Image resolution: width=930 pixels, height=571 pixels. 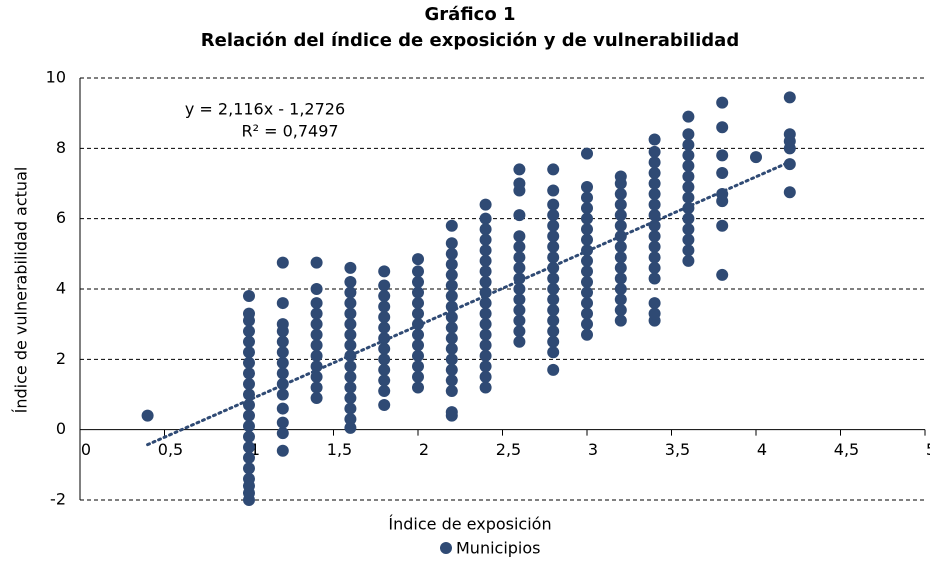 I want to click on r2-annotation: R² = 0,7497, so click(x=289, y=131).